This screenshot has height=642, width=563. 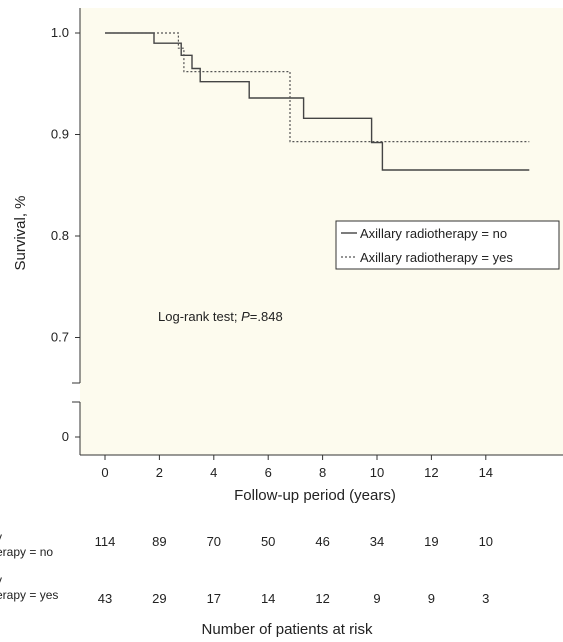 What do you see at coordinates (159, 598) in the screenshot?
I see `risk-cell: 29` at bounding box center [159, 598].